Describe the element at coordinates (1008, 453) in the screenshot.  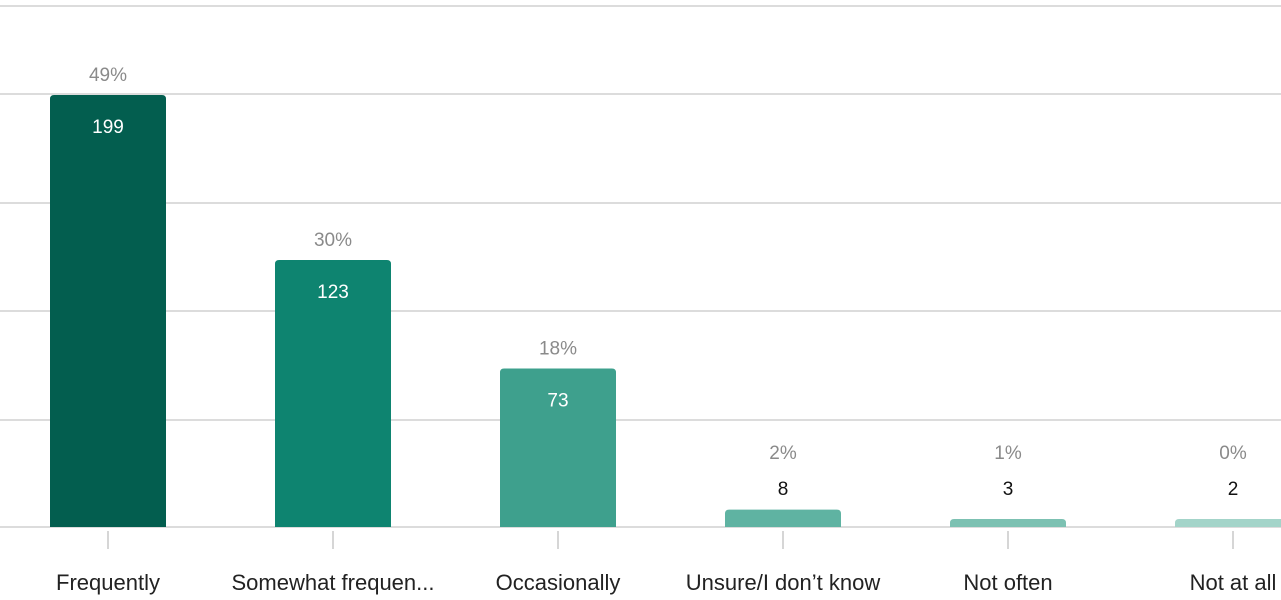
I see `percent-label: 1%` at that location.